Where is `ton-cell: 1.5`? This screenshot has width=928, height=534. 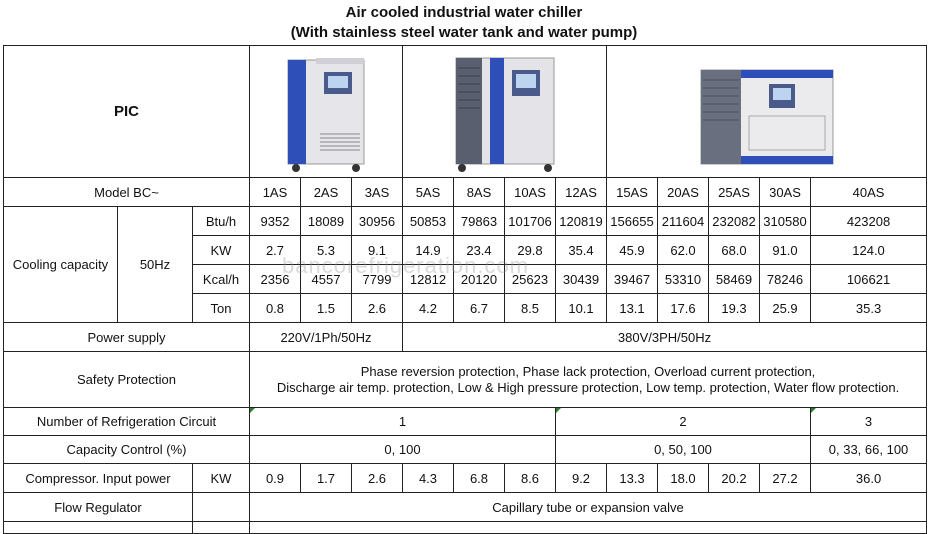
ton-cell: 1.5 is located at coordinates (326, 308).